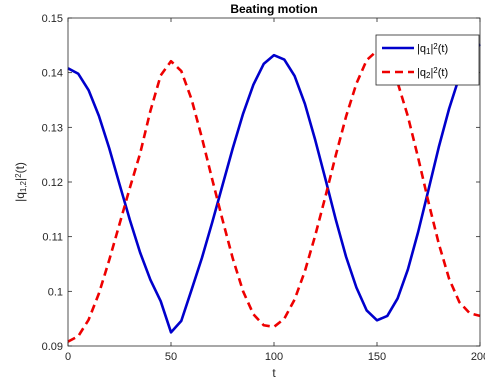 The width and height of the screenshot is (485, 383). I want to click on svg-text: |q1,2|2(t), so click(20, 182).